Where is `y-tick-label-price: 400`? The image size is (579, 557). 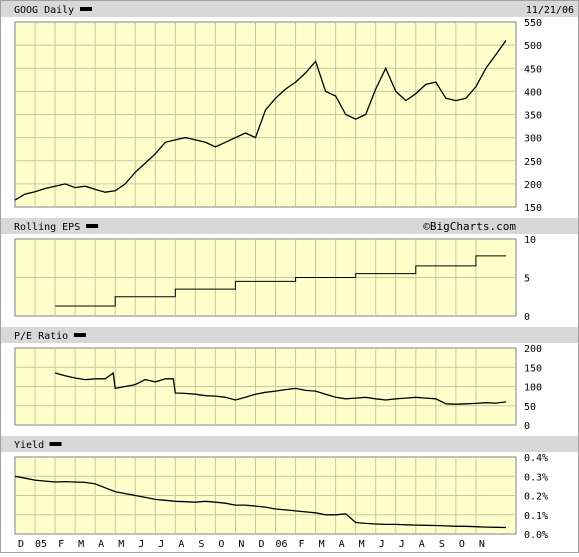 y-tick-label-price: 400 is located at coordinates (533, 92).